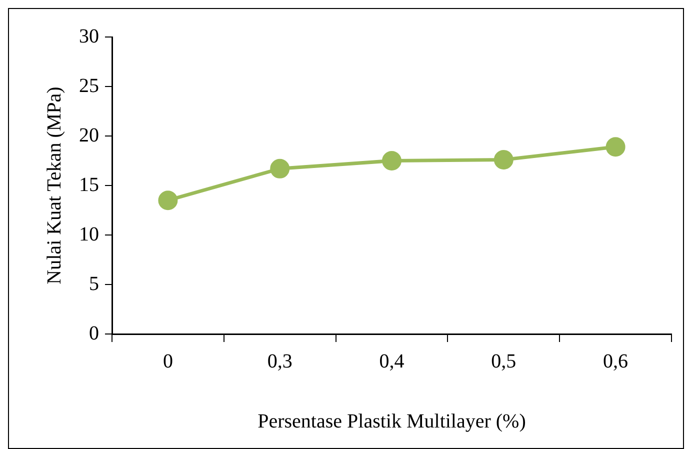 This screenshot has height=449, width=692. I want to click on y-axis-title: Nulai Kuat Tekan (MPa), so click(54, 185).